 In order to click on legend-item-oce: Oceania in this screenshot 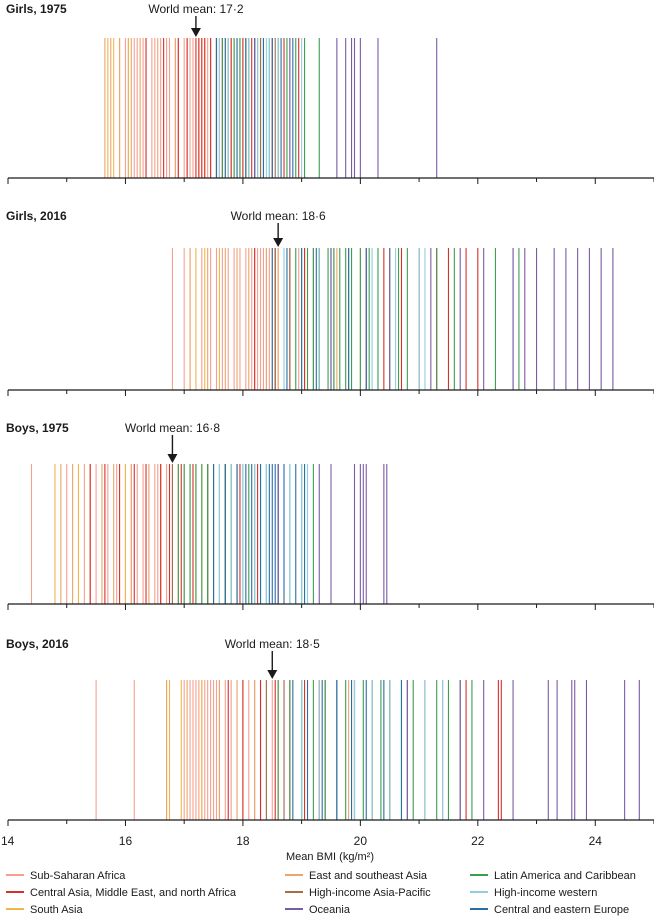, I will do `click(318, 910)`.